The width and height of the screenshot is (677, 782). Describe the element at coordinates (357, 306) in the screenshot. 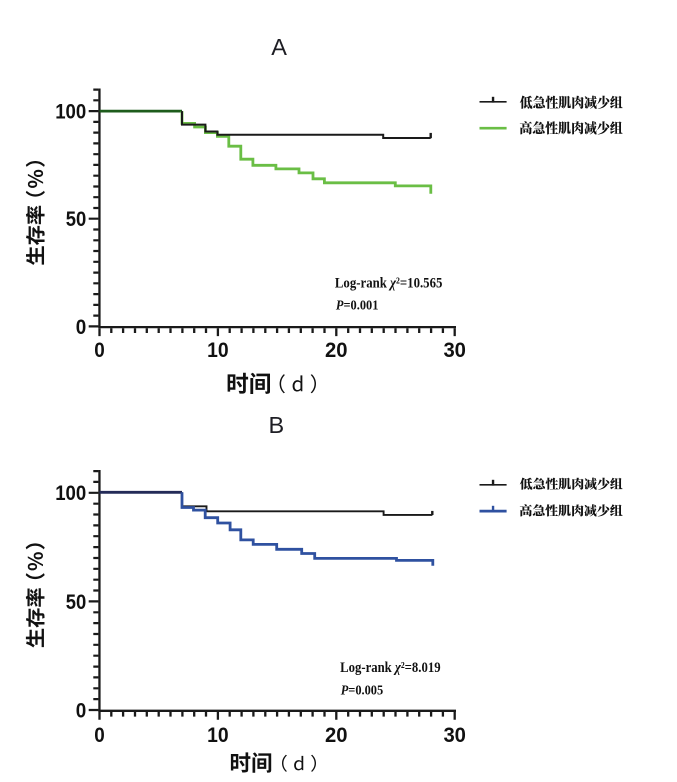

I see `svg-text: P=0.001` at that location.